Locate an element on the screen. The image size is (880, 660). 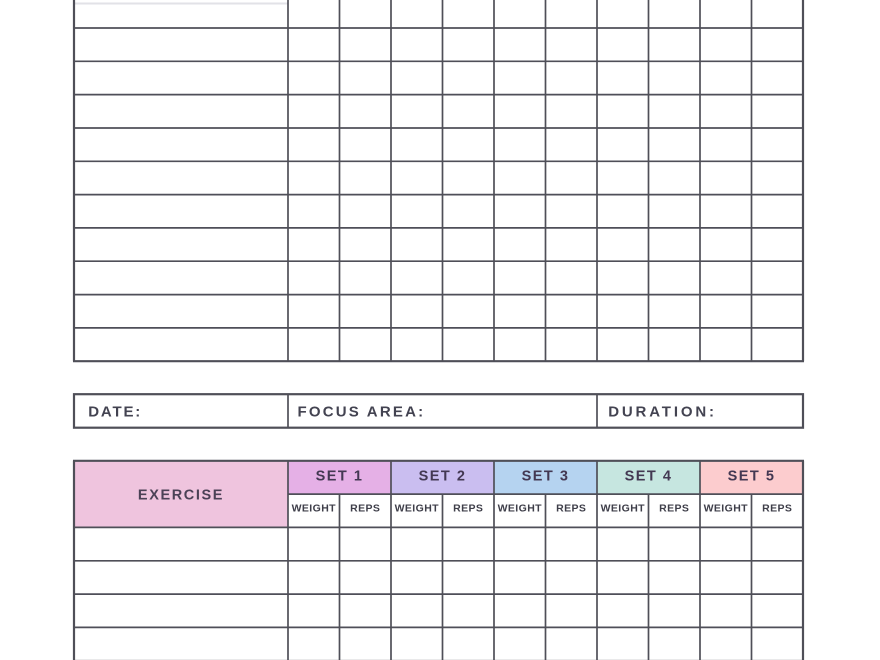
svg-text: DATE: is located at coordinates (115, 412).